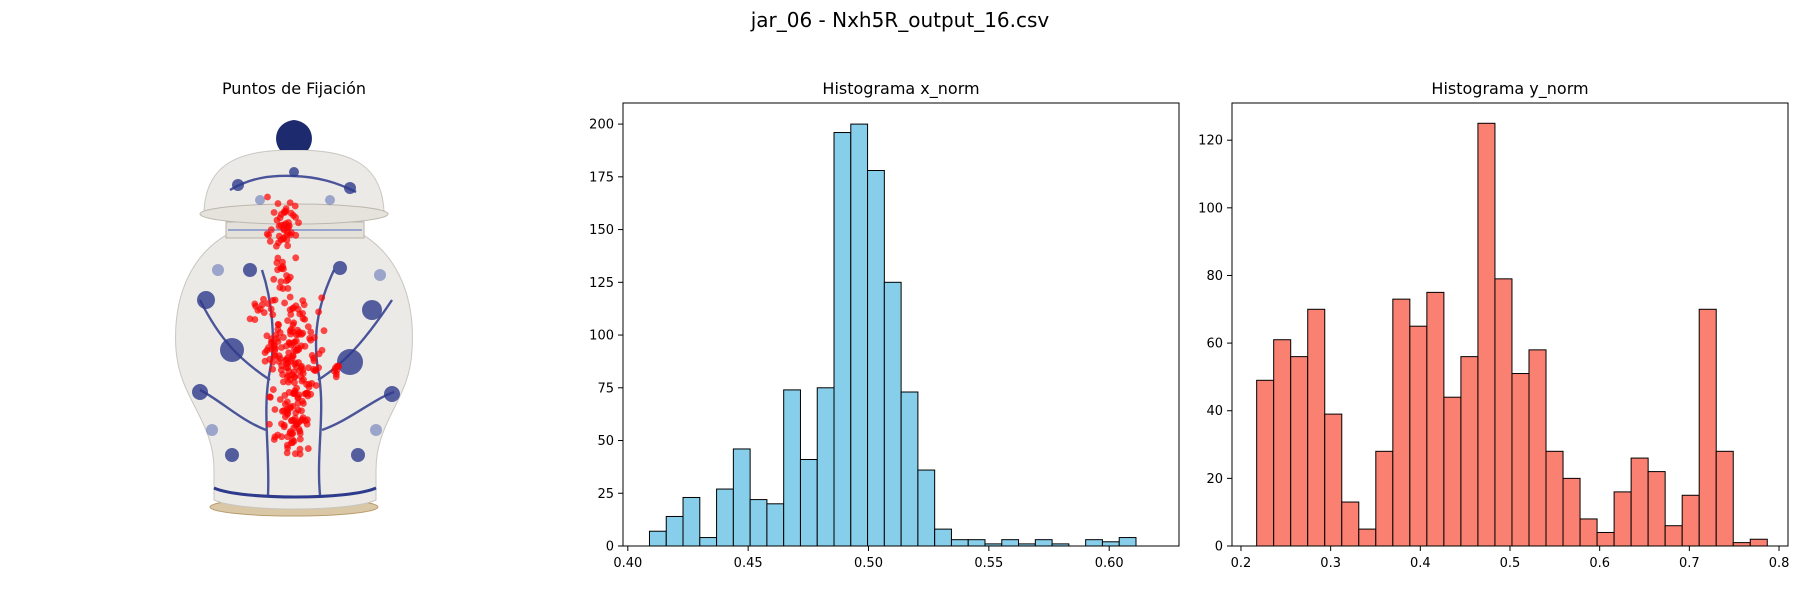 This screenshot has height=600, width=1800. Describe the element at coordinates (601, 177) in the screenshot. I see `h1-ytick-label-7: 175` at that location.